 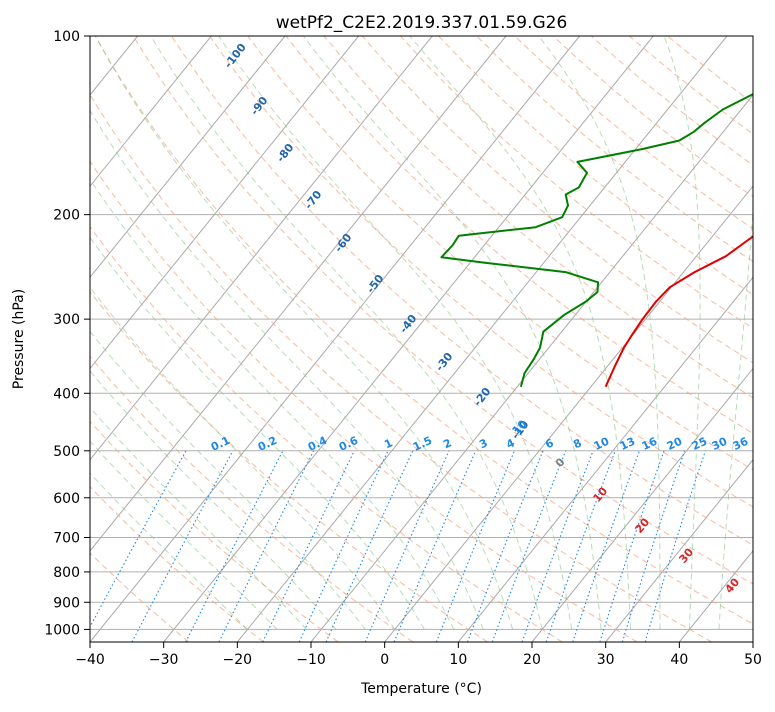 What do you see at coordinates (343, 243) in the screenshot?
I see `dry-adiabat-label: -60` at bounding box center [343, 243].